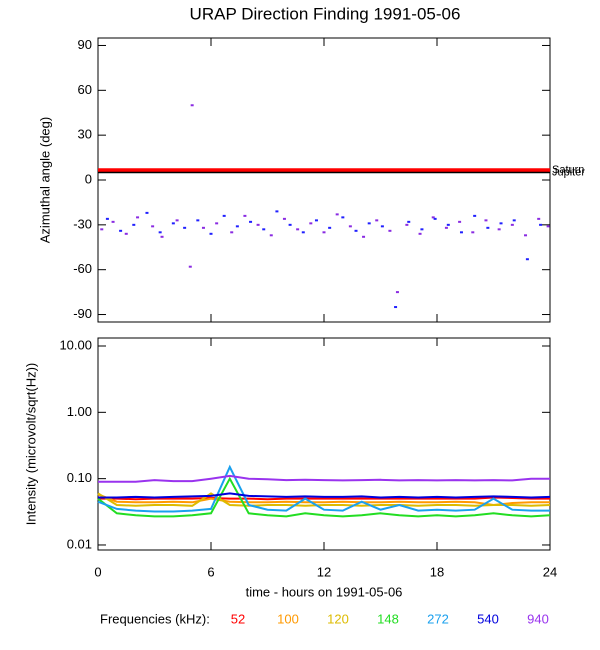 The image size is (600, 650). I want to click on y-tick-label: 1.00, so click(79, 411).